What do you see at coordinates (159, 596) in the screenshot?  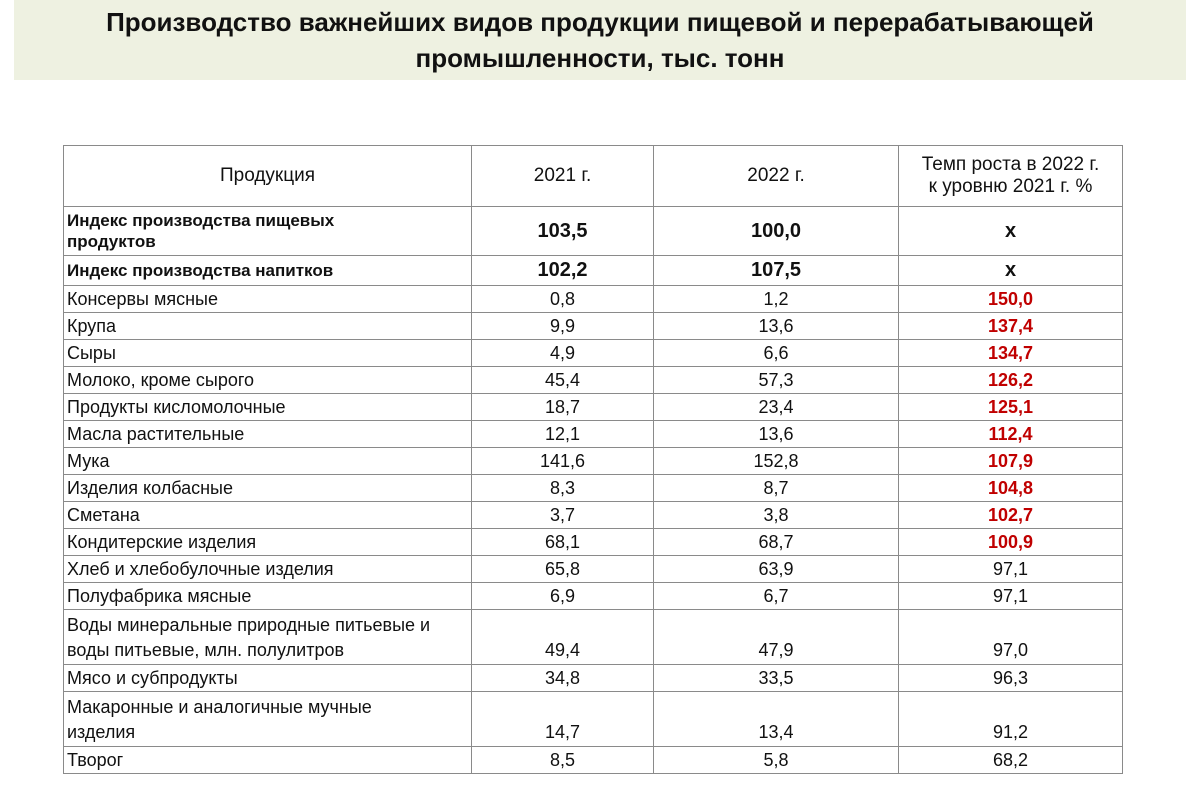 I see `product-name-line-1: Полуфабрика мясные` at bounding box center [159, 596].